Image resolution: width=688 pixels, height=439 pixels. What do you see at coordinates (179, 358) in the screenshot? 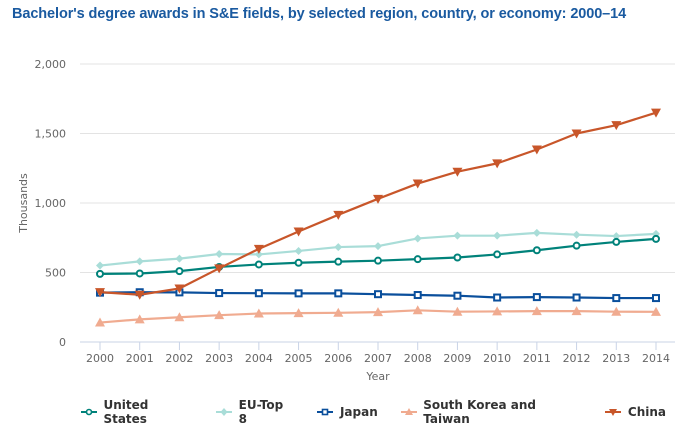
I see `x-tick-label: 2002` at bounding box center [179, 358].